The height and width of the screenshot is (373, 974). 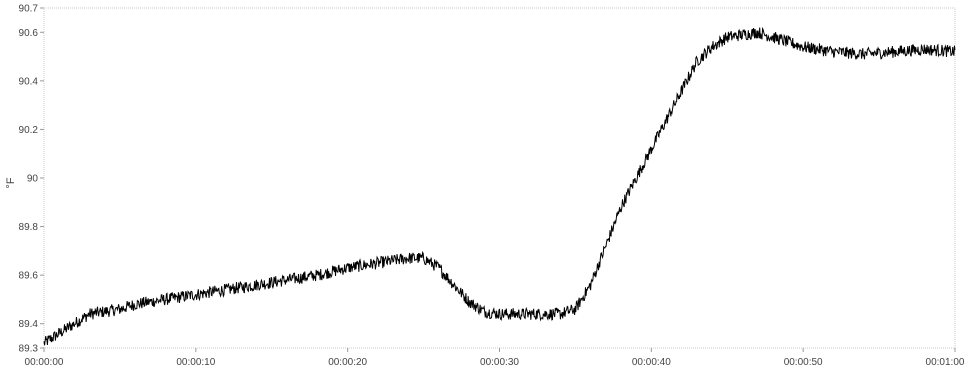 I want to click on x-tick-label: 00:00:00, so click(x=44, y=362).